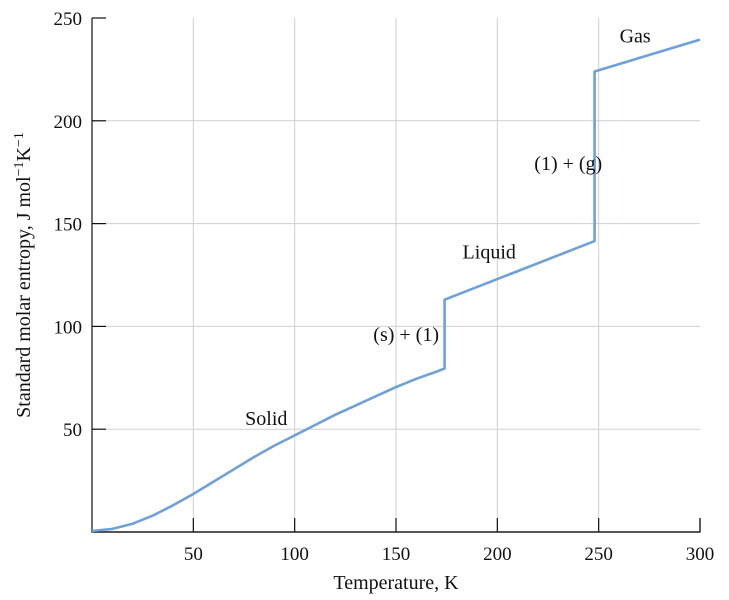  Describe the element at coordinates (700, 554) in the screenshot. I see `x-tick-label: 300` at that location.